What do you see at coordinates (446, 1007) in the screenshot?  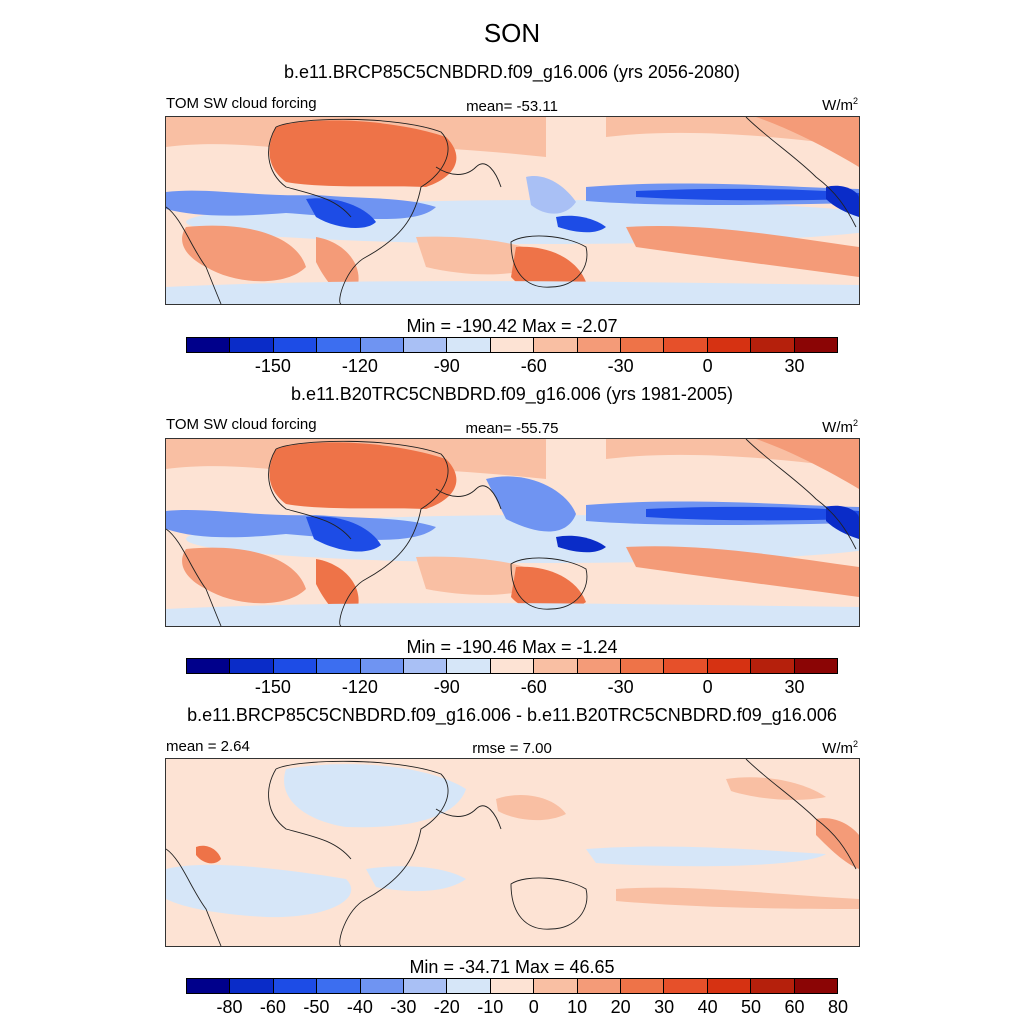 I see `colorbar-tick-label: -20` at bounding box center [446, 1007].